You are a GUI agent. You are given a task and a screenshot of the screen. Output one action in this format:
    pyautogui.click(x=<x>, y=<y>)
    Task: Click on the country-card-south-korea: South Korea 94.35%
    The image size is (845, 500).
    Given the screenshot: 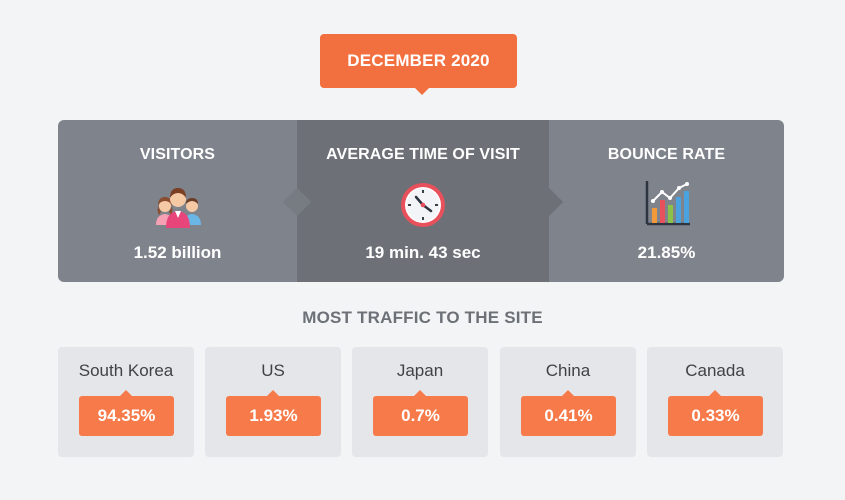 What is the action you would take?
    pyautogui.click(x=126, y=402)
    